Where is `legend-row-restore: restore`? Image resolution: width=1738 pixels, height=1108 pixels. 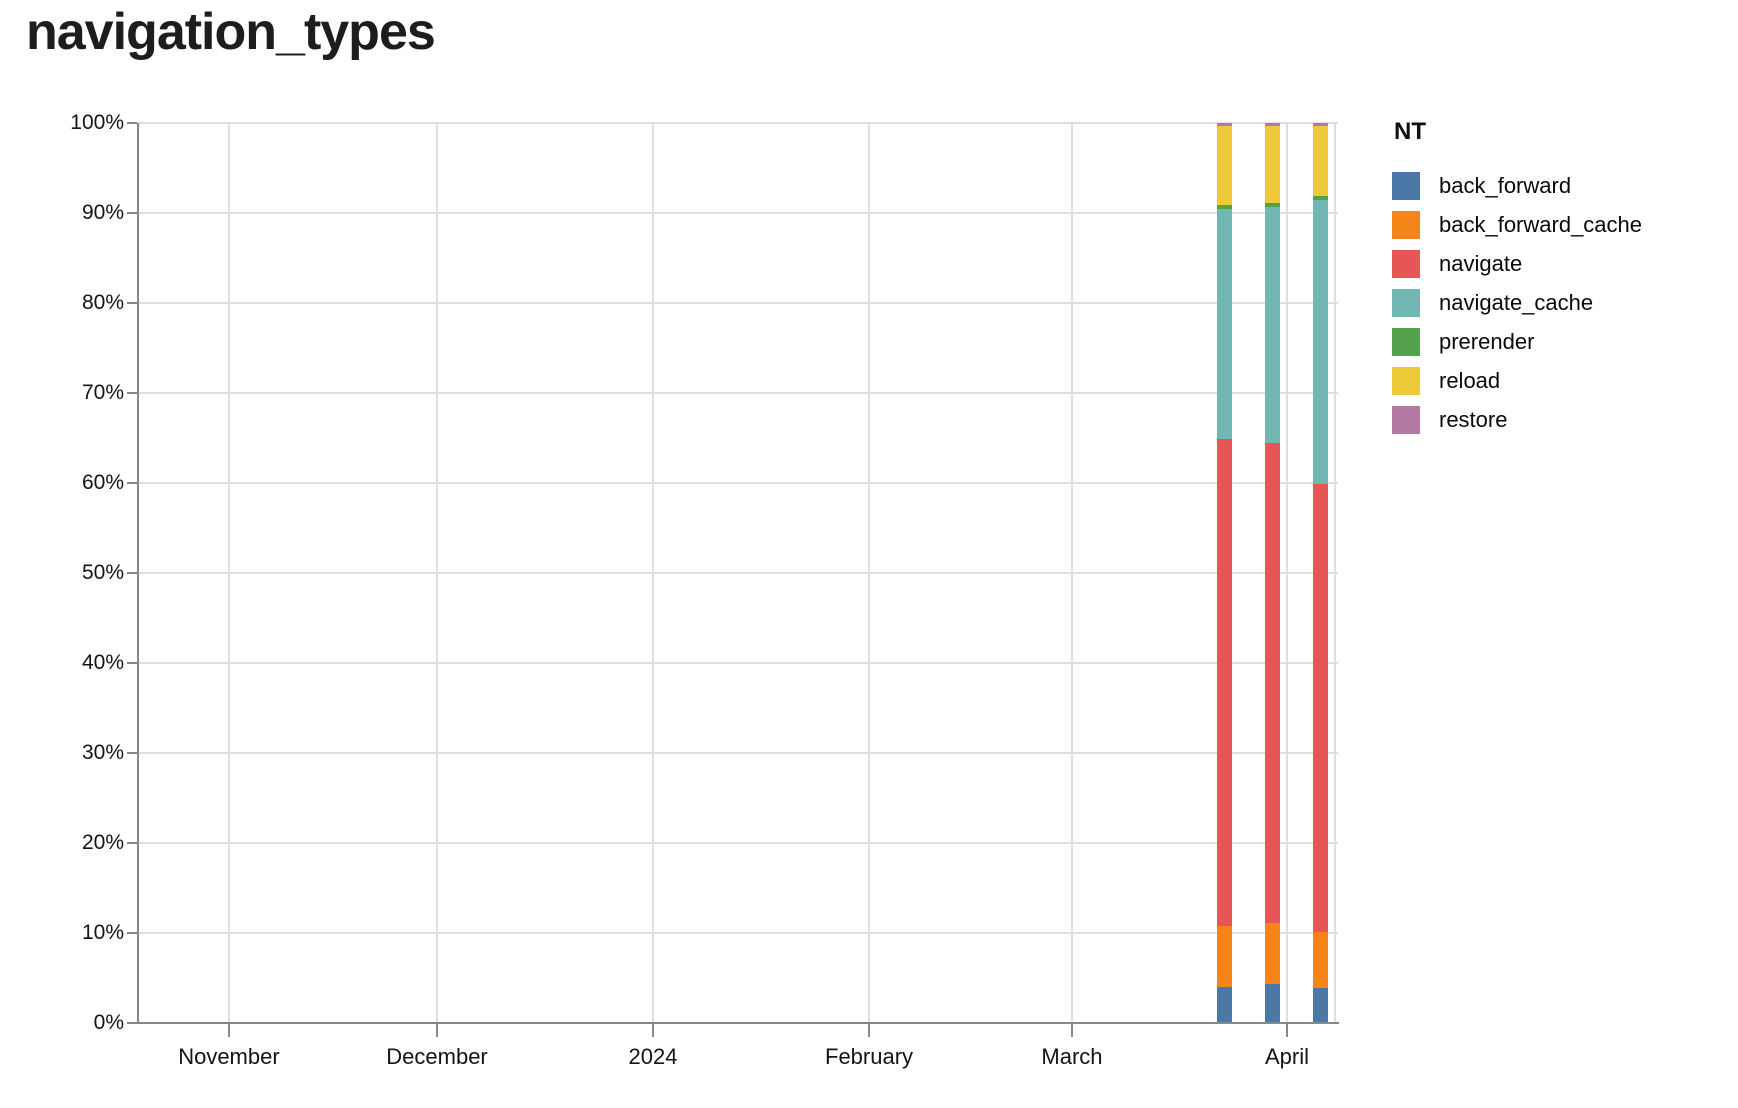
legend-row-restore: restore is located at coordinates (1562, 419).